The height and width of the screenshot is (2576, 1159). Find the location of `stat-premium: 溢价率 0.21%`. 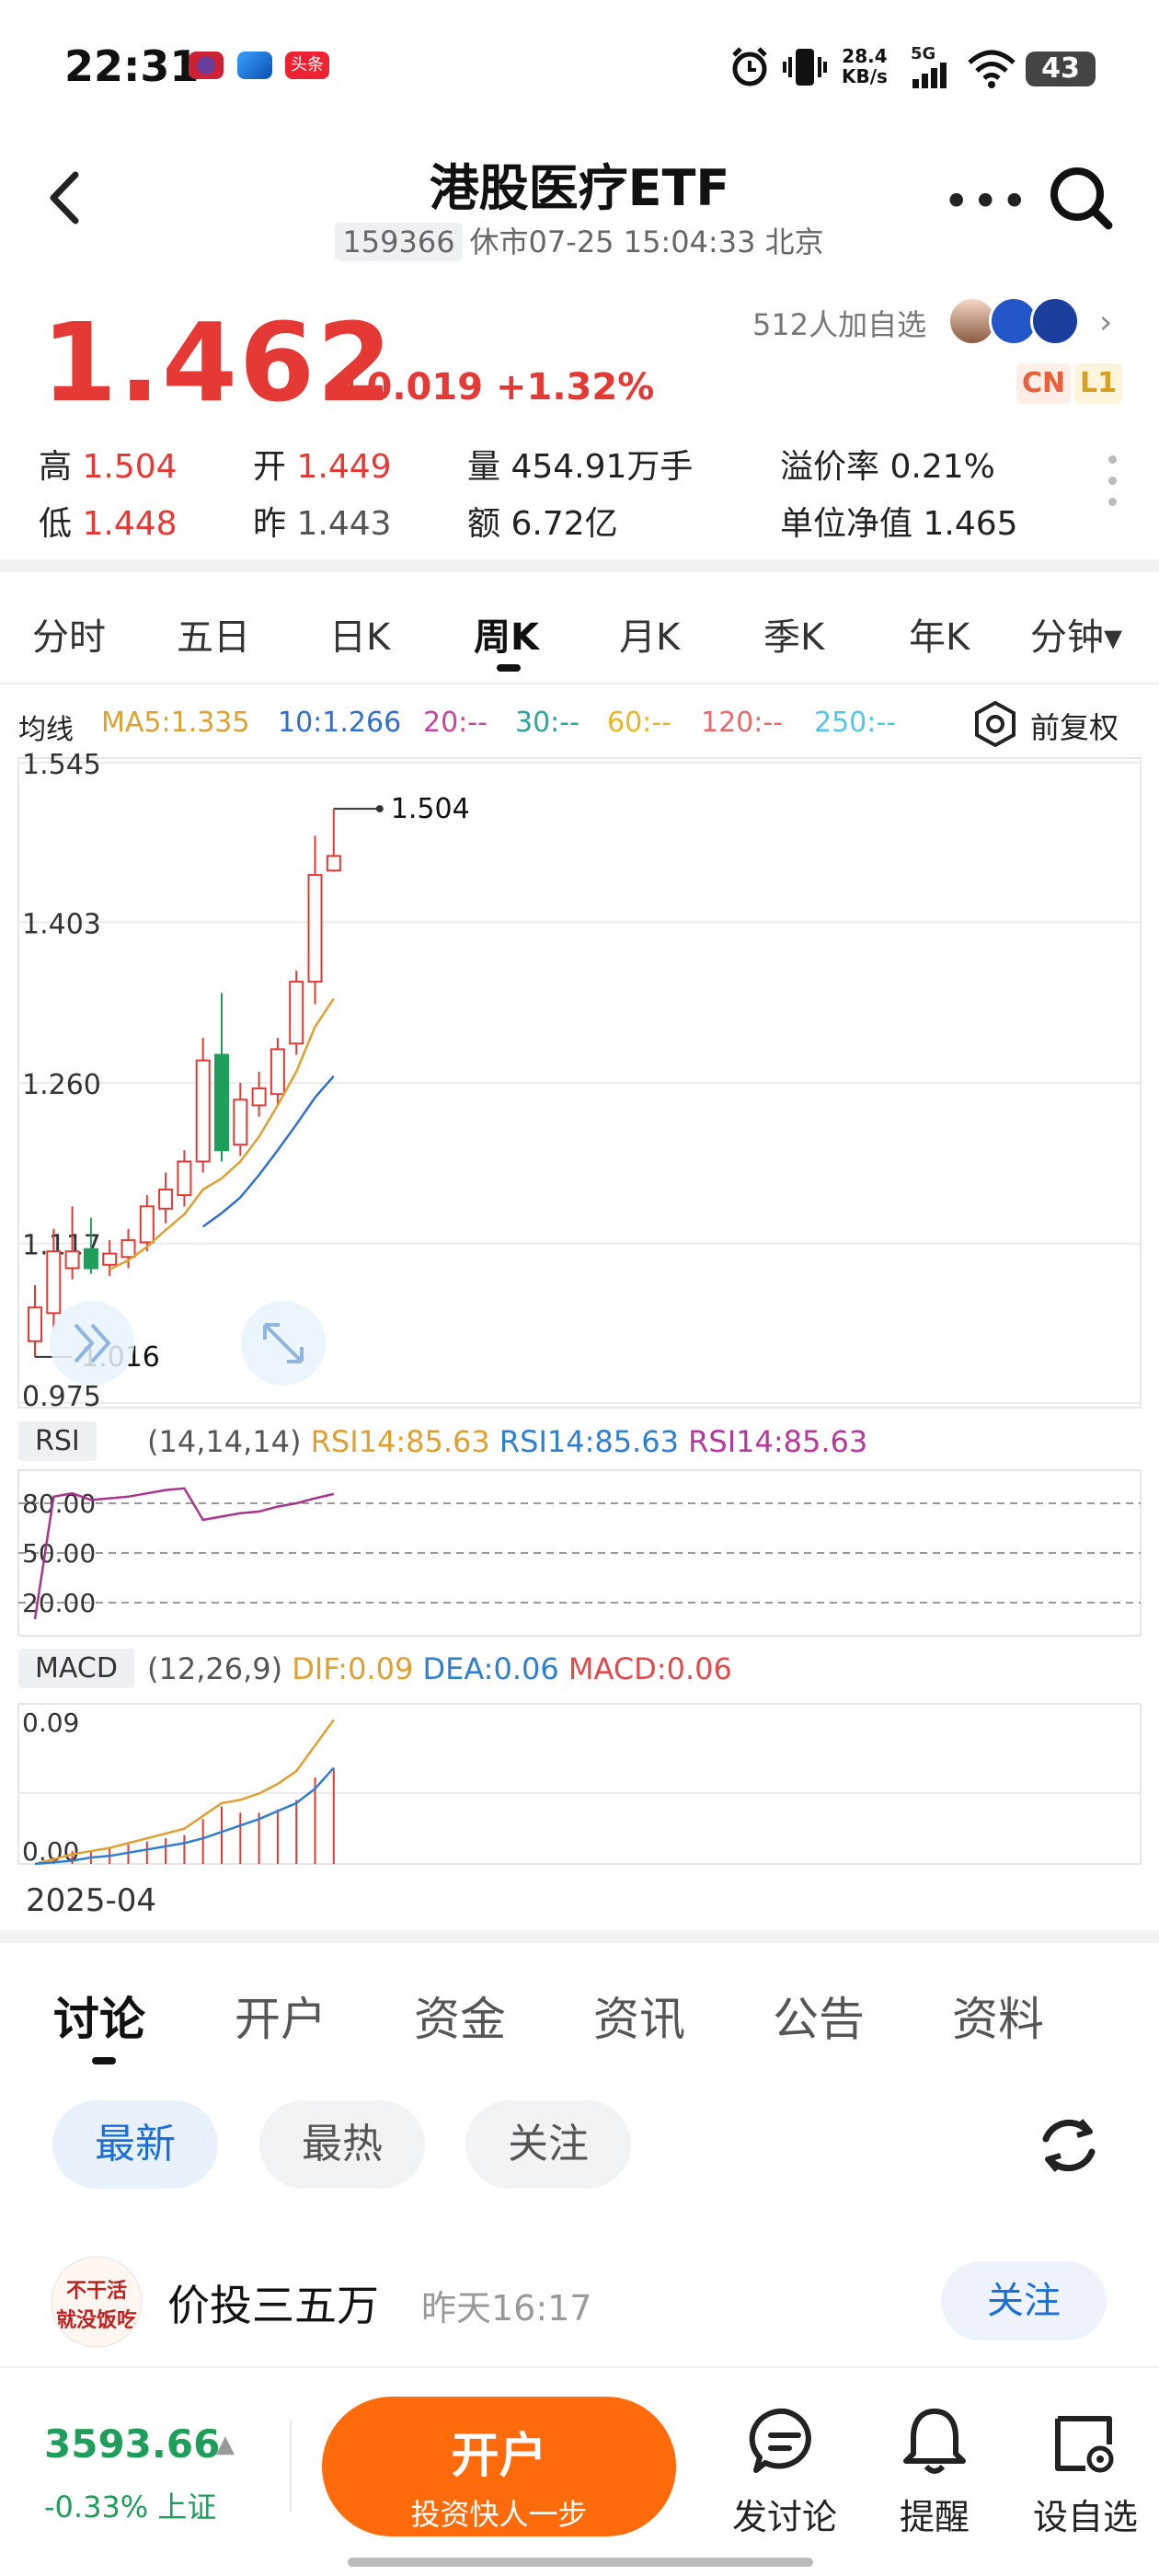

stat-premium: 溢价率 0.21% is located at coordinates (887, 464).